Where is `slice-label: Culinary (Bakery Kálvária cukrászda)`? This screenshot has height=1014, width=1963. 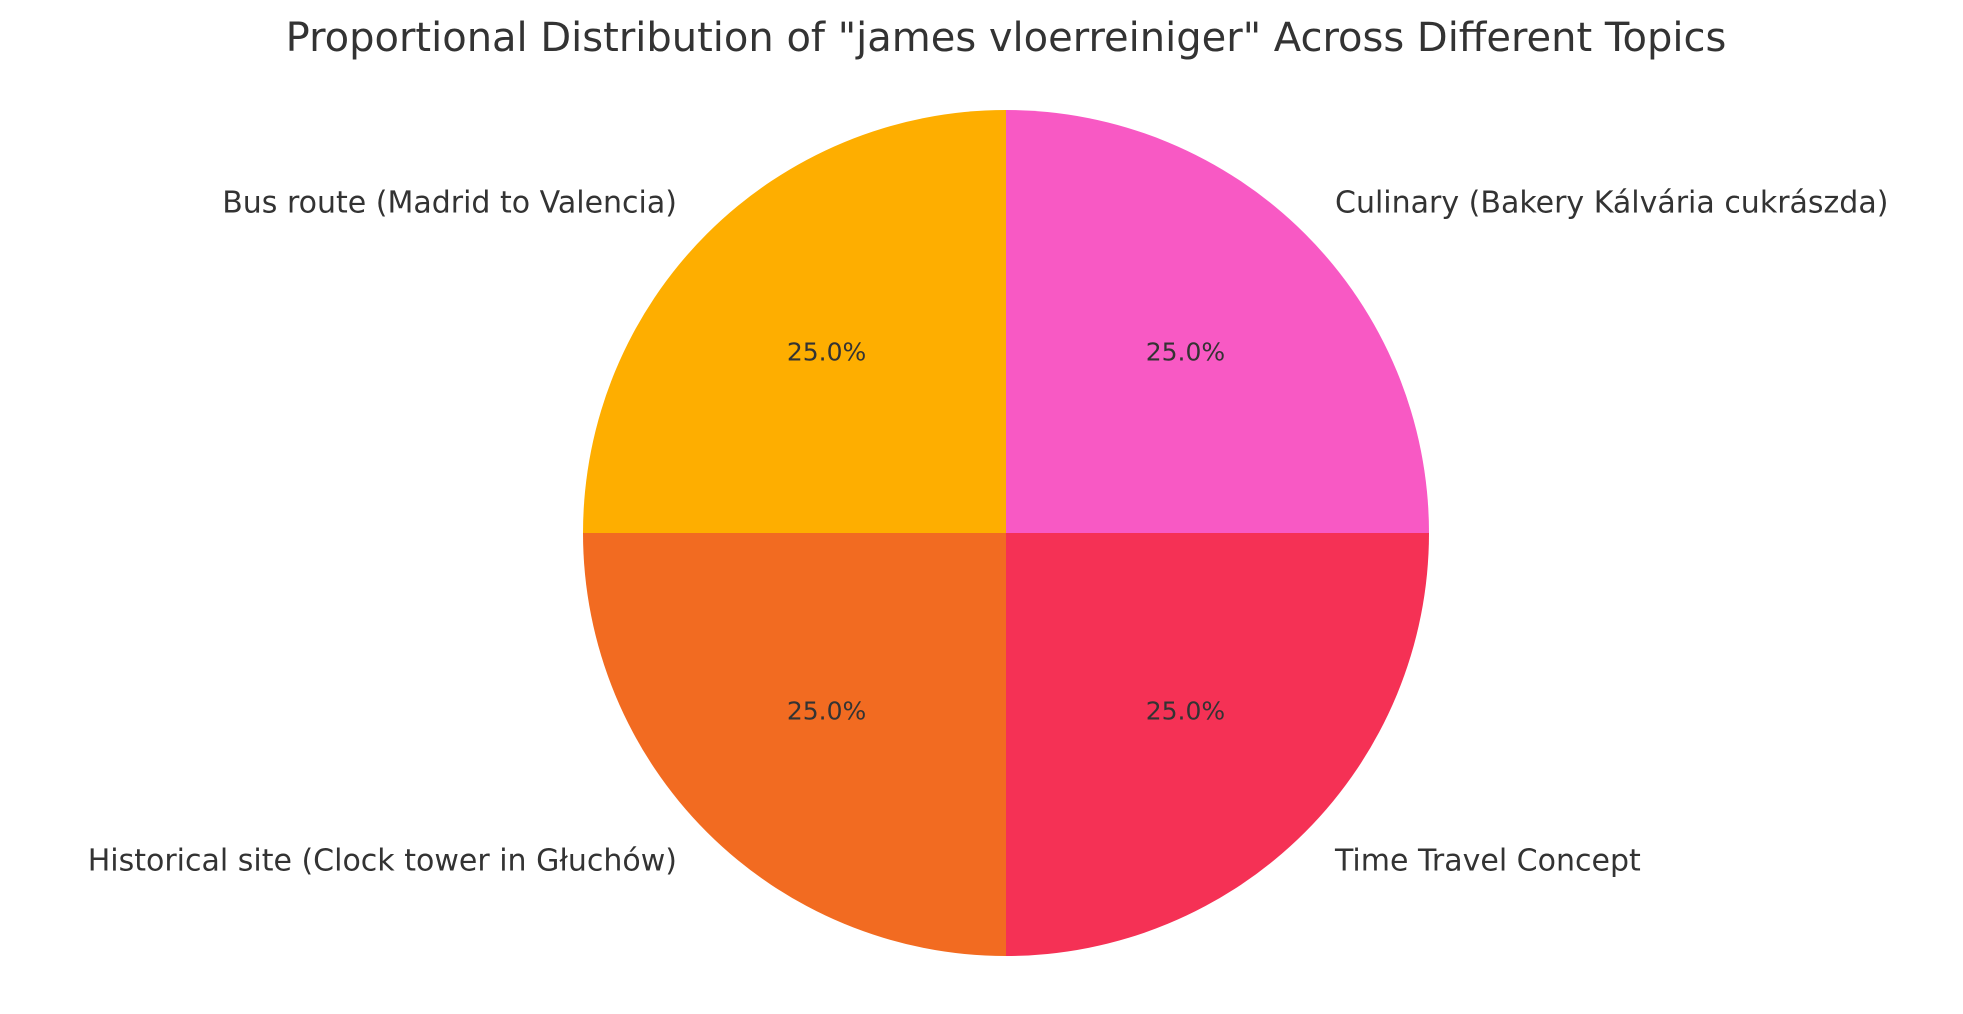
slice-label: Culinary (Bakery Kálvária cukrászda) is located at coordinates (1611, 202).